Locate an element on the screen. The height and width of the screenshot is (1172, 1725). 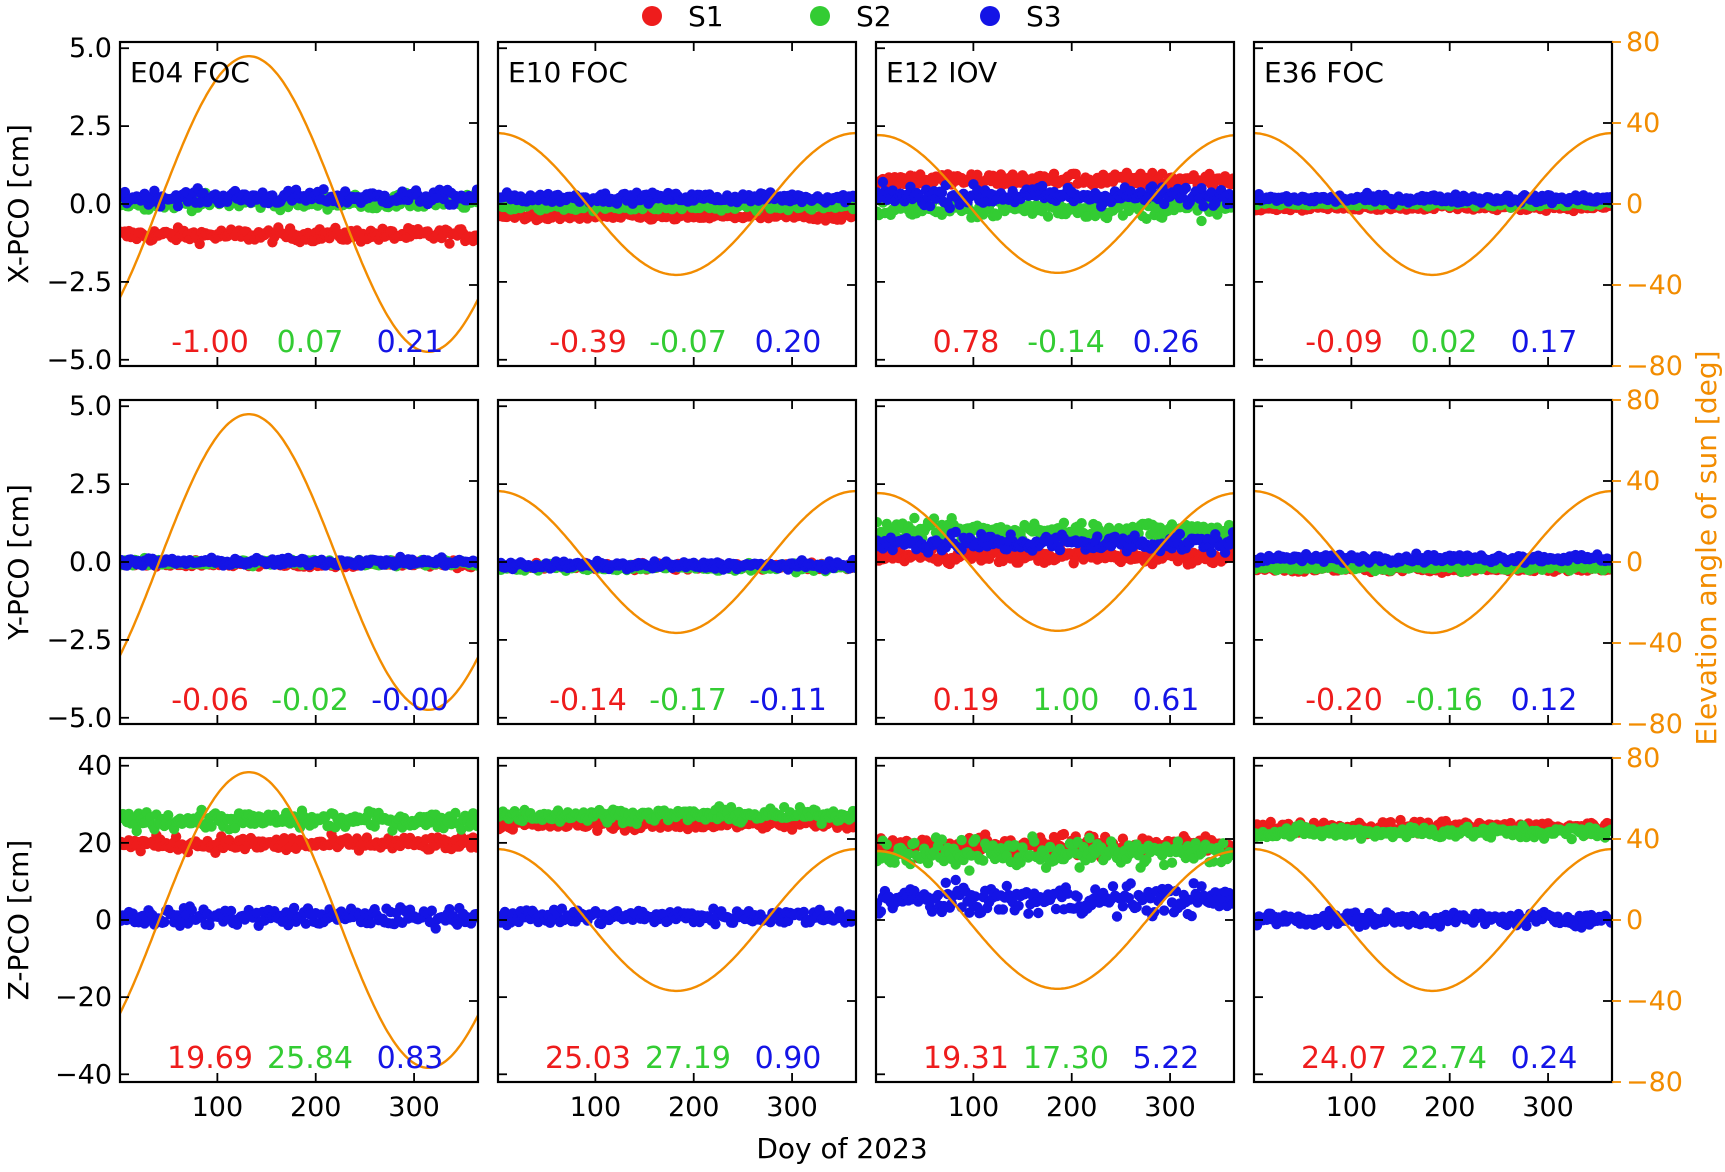
stat-label-s1: -0.09 is located at coordinates (1344, 342).